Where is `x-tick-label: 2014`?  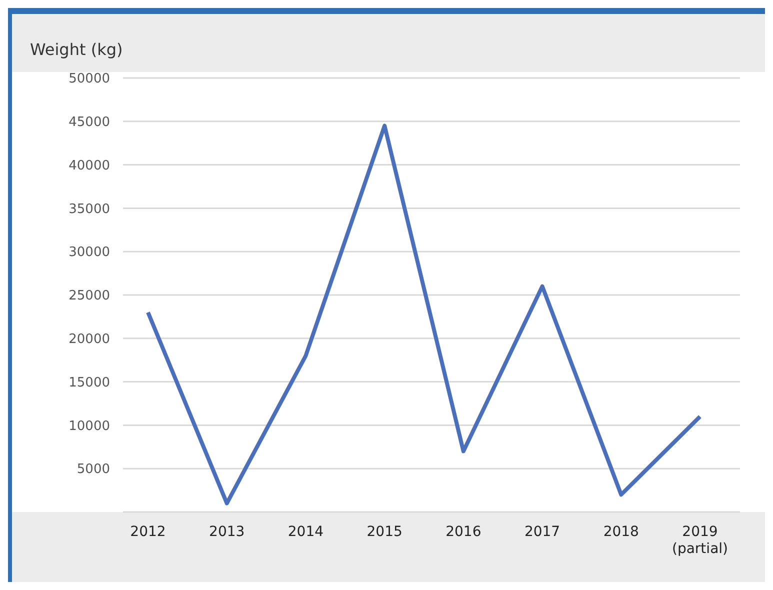 x-tick-label: 2014 is located at coordinates (306, 532).